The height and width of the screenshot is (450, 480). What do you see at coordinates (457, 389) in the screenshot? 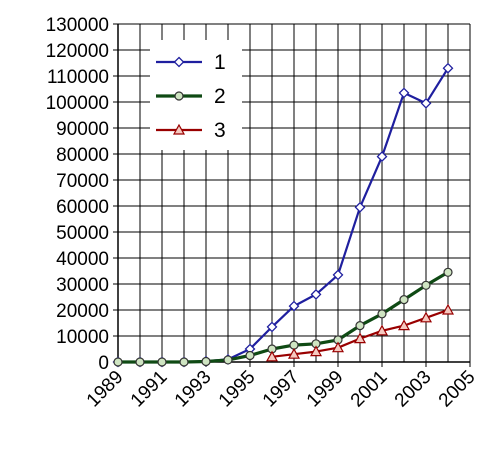
I see `x-tick-label: 2005` at bounding box center [457, 389].